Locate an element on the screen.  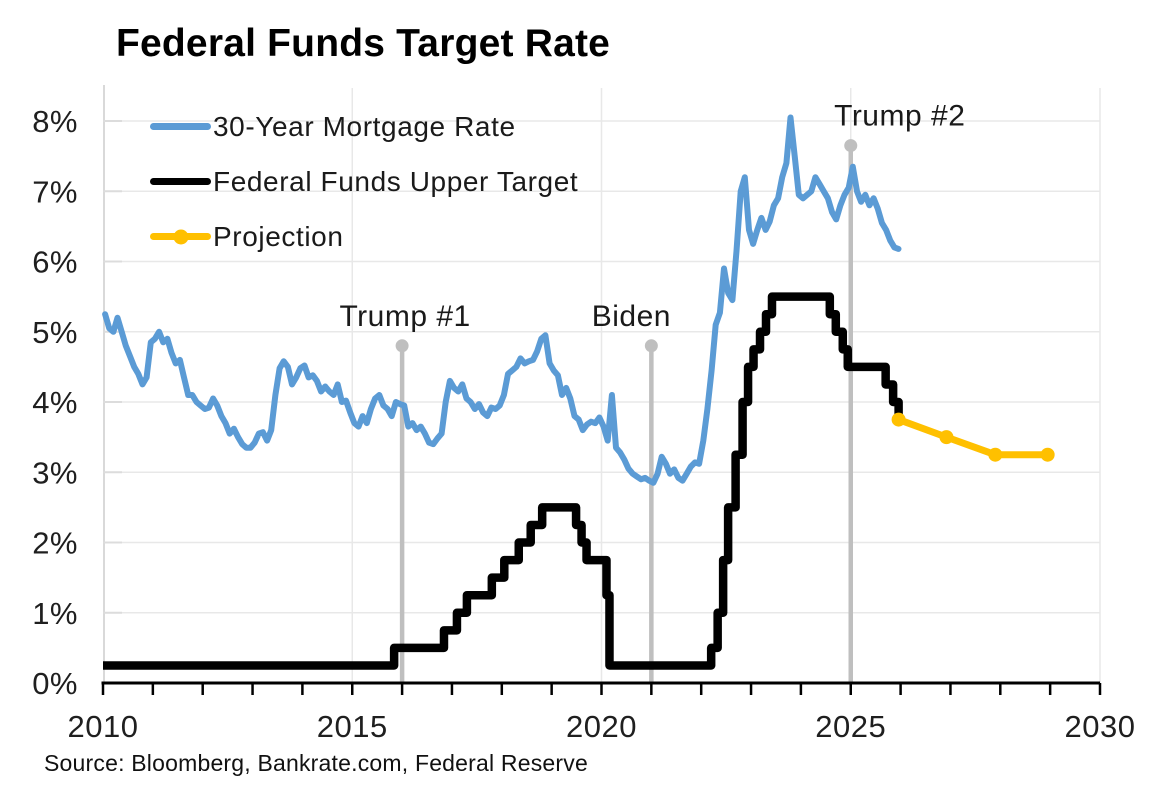
annotation-label-3: Trump #2 is located at coordinates (899, 116).